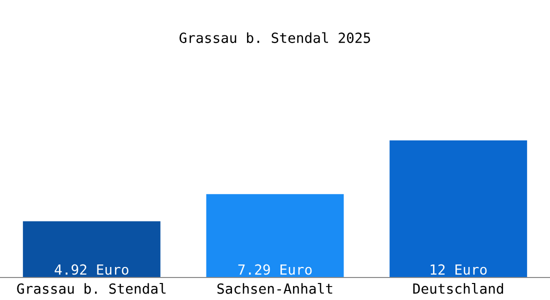 Image resolution: width=550 pixels, height=300 pixels. What do you see at coordinates (275, 38) in the screenshot?
I see `chart-title: Grassau b. Stendal 2025` at bounding box center [275, 38].